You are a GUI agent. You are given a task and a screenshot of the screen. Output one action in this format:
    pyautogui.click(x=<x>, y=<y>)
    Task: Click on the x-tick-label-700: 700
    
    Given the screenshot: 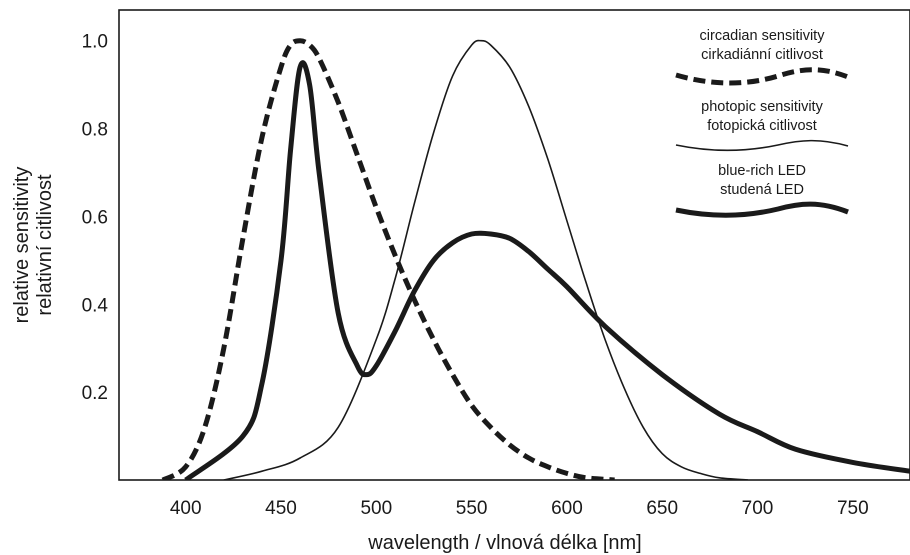 What is the action you would take?
    pyautogui.click(x=758, y=508)
    